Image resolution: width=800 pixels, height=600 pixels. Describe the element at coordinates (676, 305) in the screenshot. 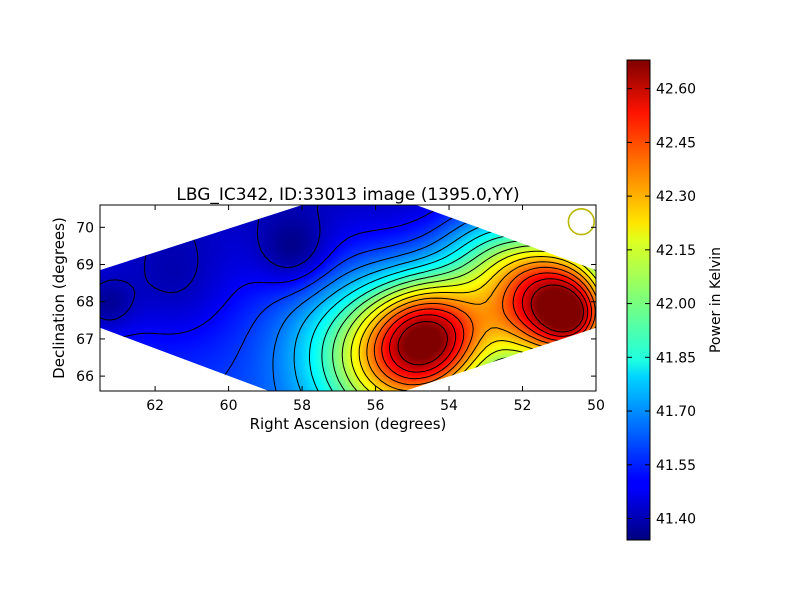

I see `colorbar-tick-label: 42.00` at that location.